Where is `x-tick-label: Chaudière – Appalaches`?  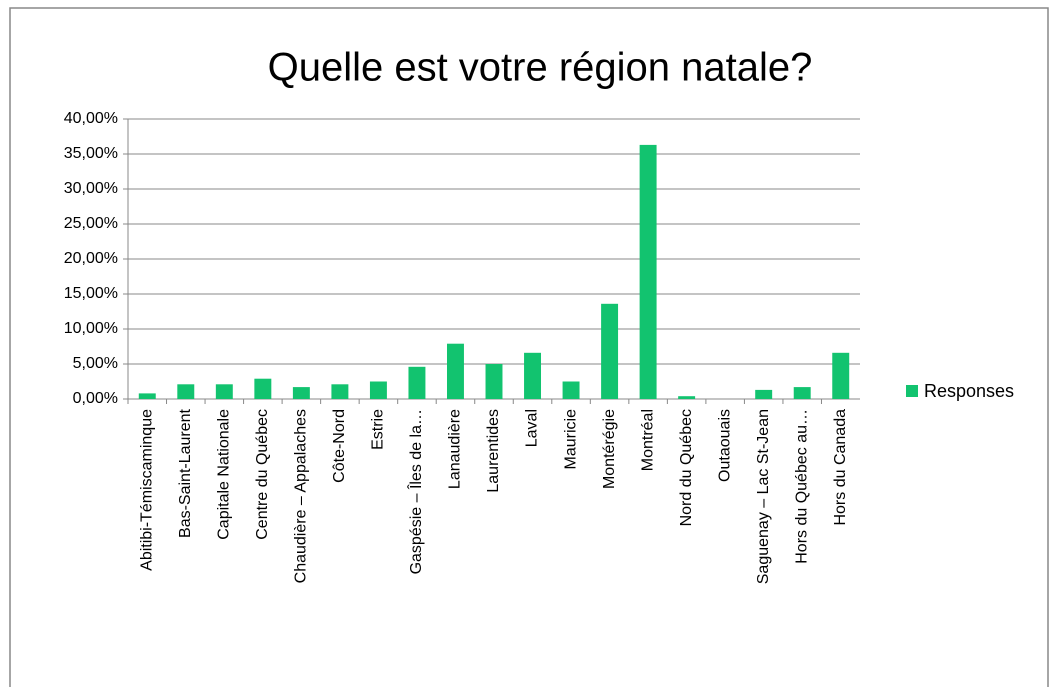 x-tick-label: Chaudière – Appalaches is located at coordinates (301, 496).